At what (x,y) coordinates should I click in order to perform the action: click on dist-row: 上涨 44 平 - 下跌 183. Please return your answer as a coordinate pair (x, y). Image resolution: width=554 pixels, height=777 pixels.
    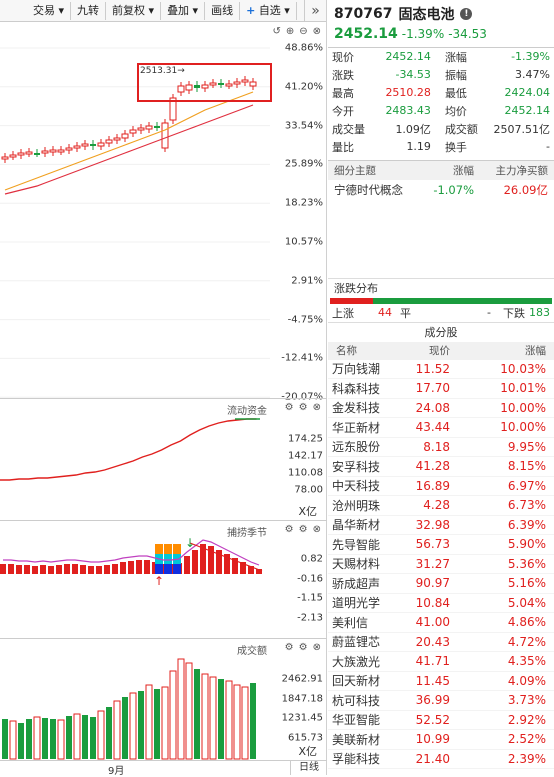
    Looking at the image, I should click on (441, 313).